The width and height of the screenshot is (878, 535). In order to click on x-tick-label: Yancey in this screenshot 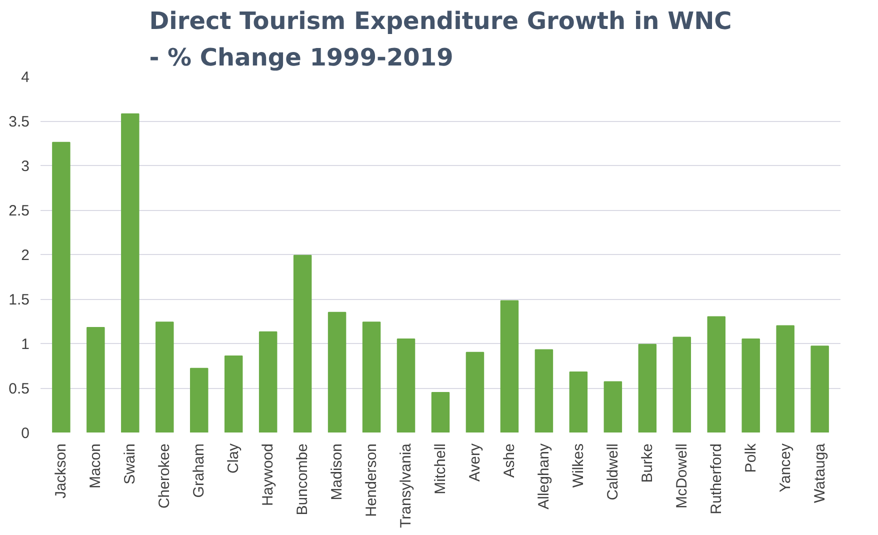, I will do `click(785, 467)`.